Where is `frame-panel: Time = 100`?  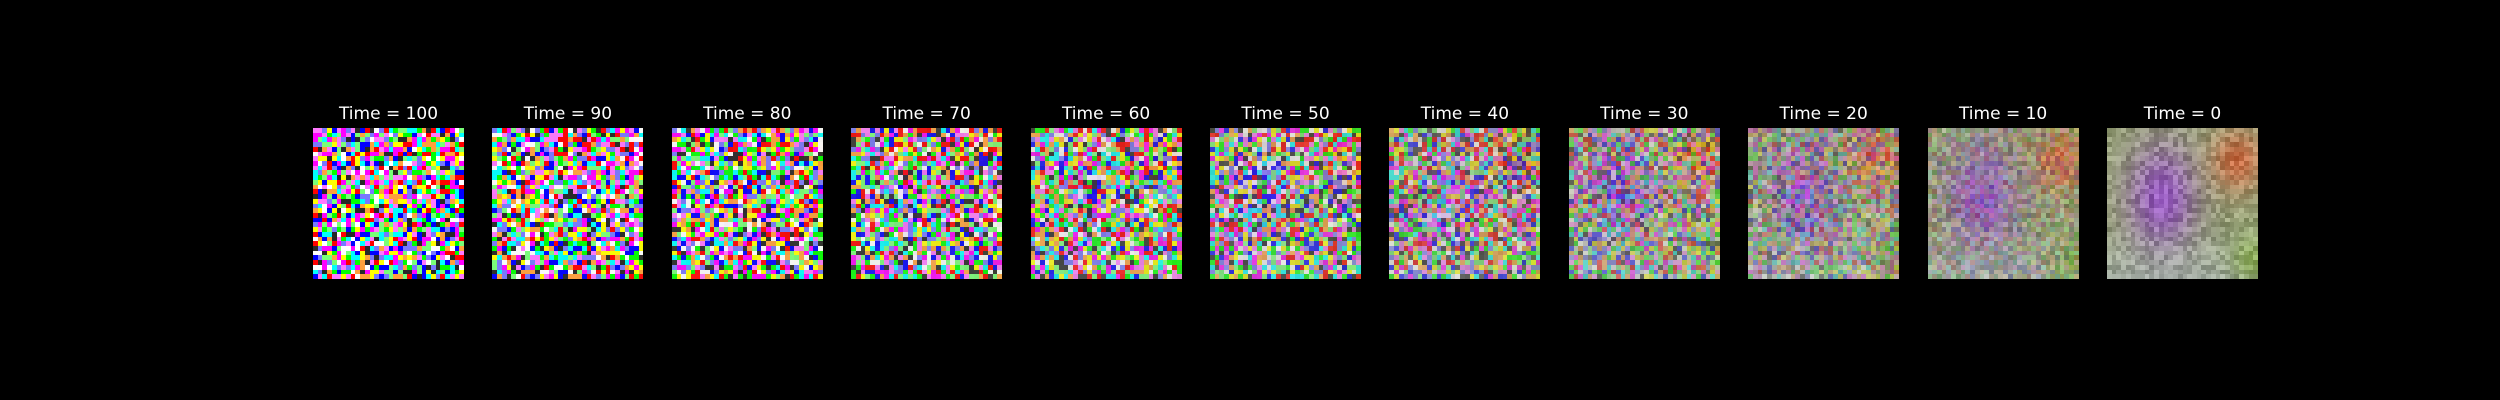
frame-panel: Time = 100 is located at coordinates (388, 192).